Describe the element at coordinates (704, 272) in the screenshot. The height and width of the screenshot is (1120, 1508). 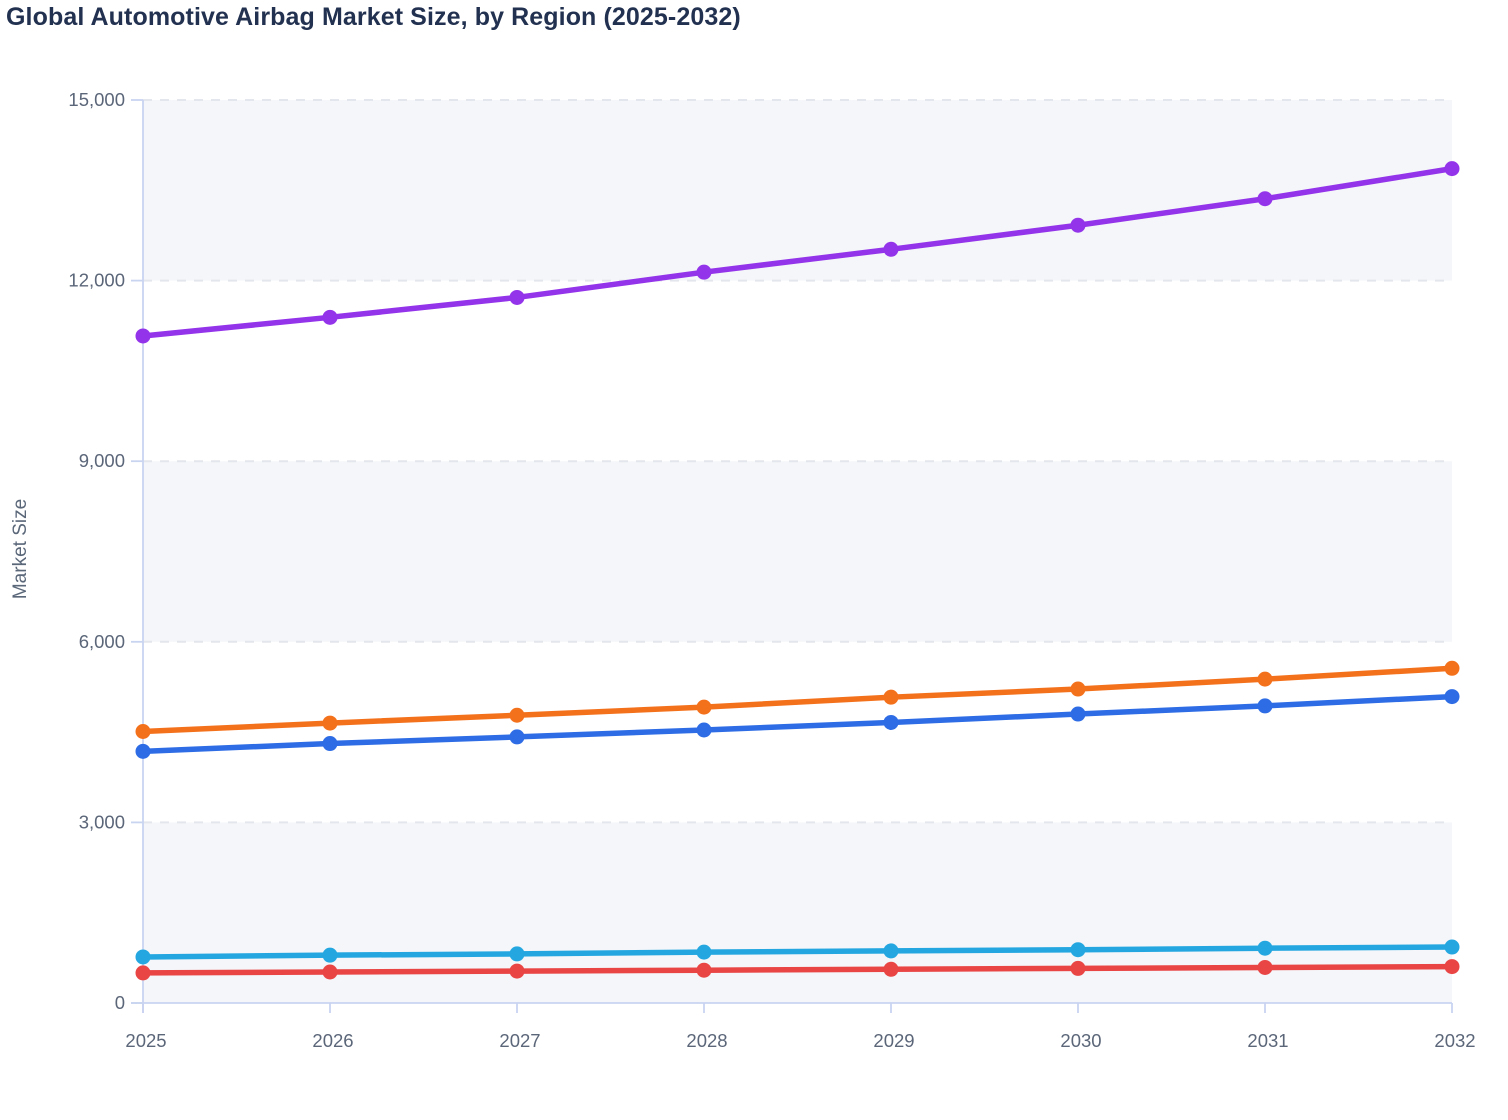
I see `data-point-purple-series-2028` at that location.